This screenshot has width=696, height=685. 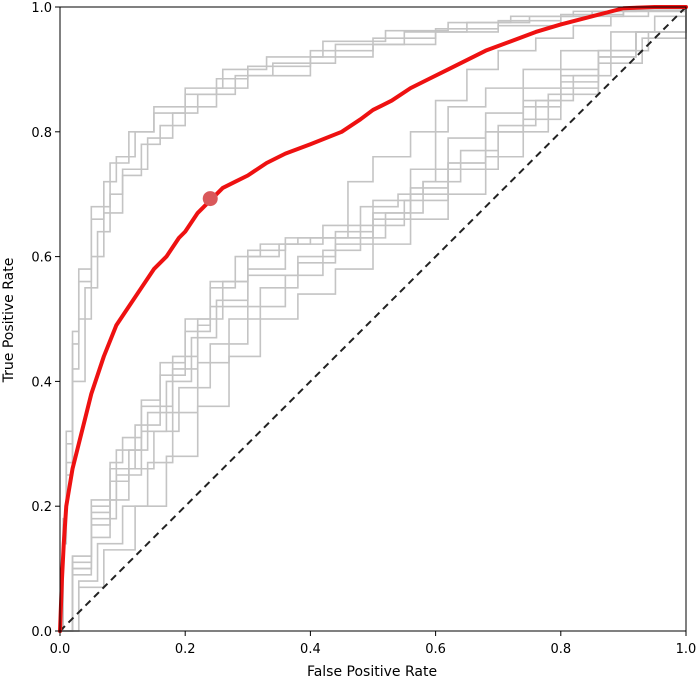 I want to click on y-tick-label: 0.2, so click(x=41, y=507).